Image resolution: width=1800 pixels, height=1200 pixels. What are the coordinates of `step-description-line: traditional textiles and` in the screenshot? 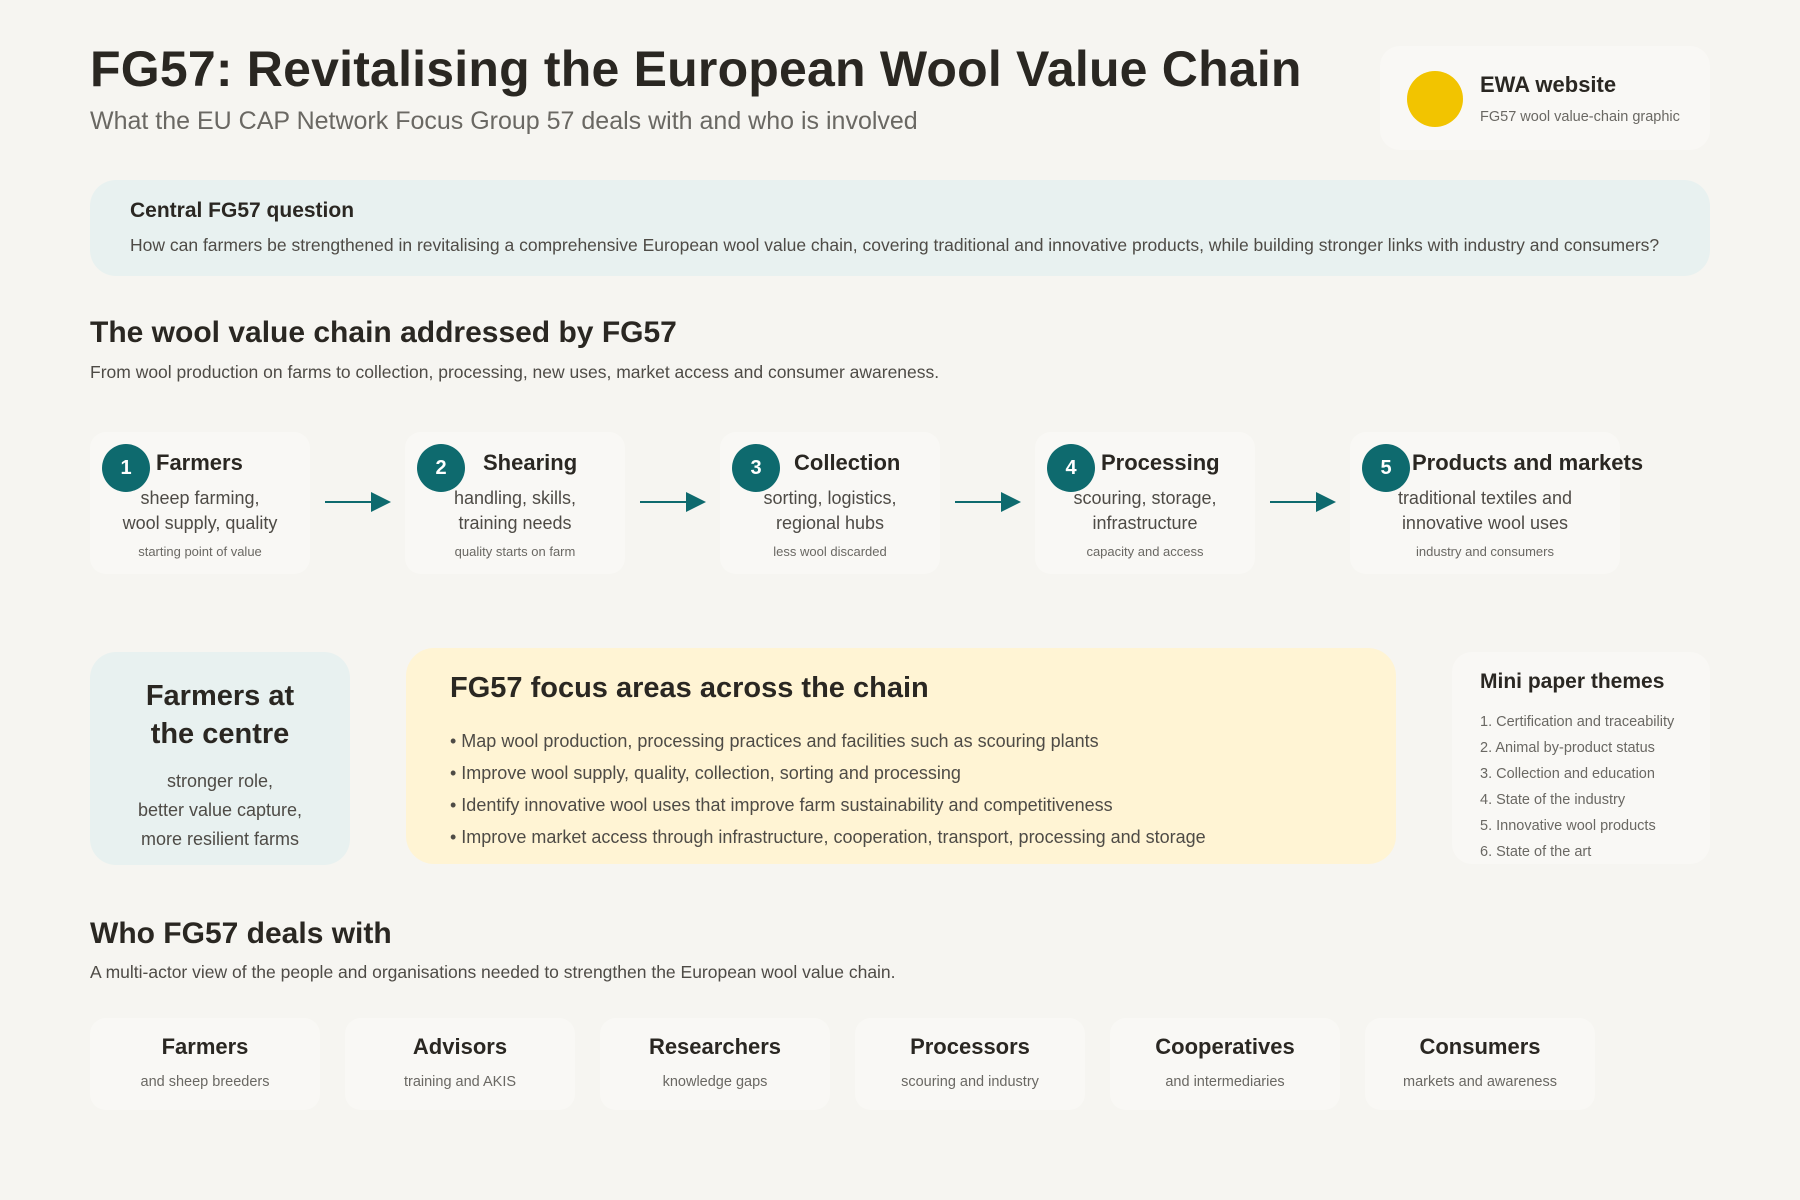 It's located at (1485, 498).